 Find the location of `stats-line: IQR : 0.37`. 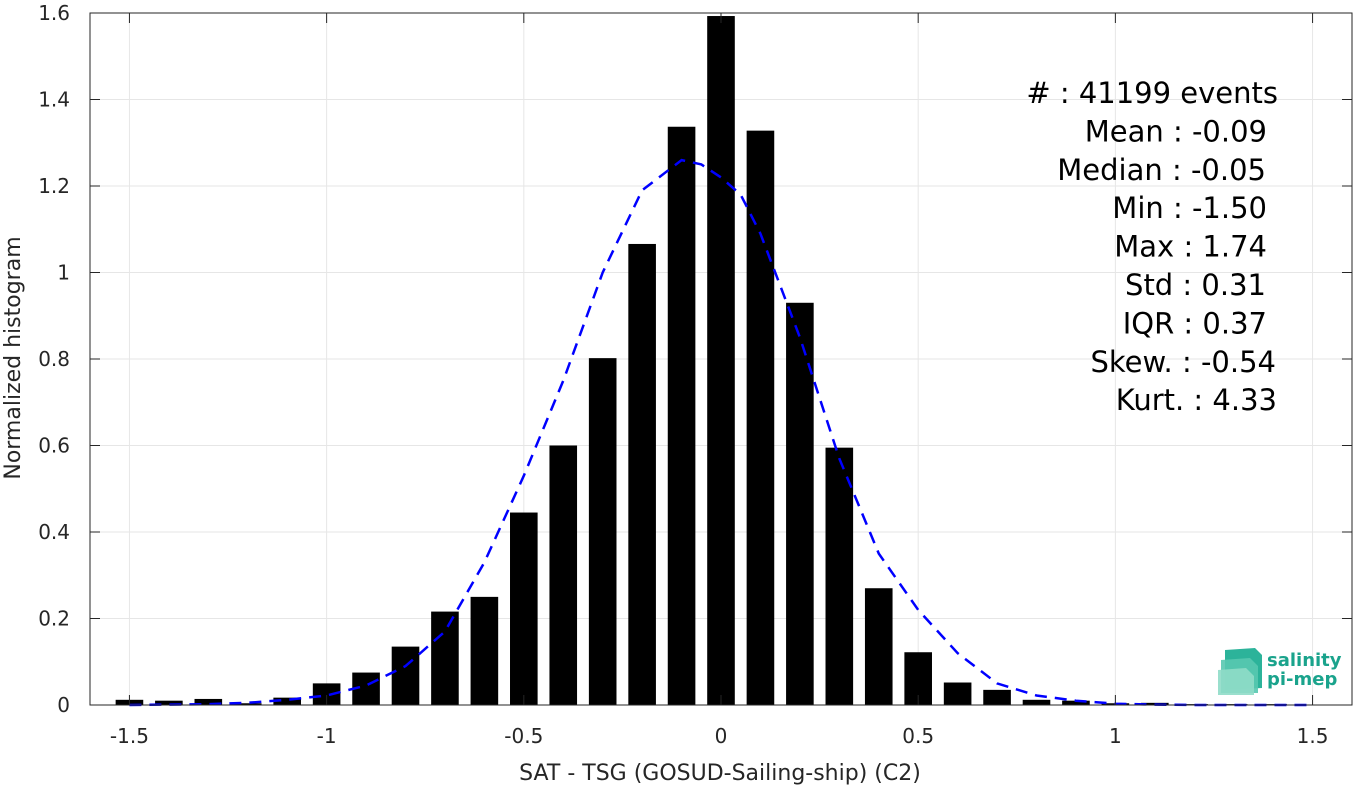

stats-line: IQR : 0.37 is located at coordinates (1195, 323).